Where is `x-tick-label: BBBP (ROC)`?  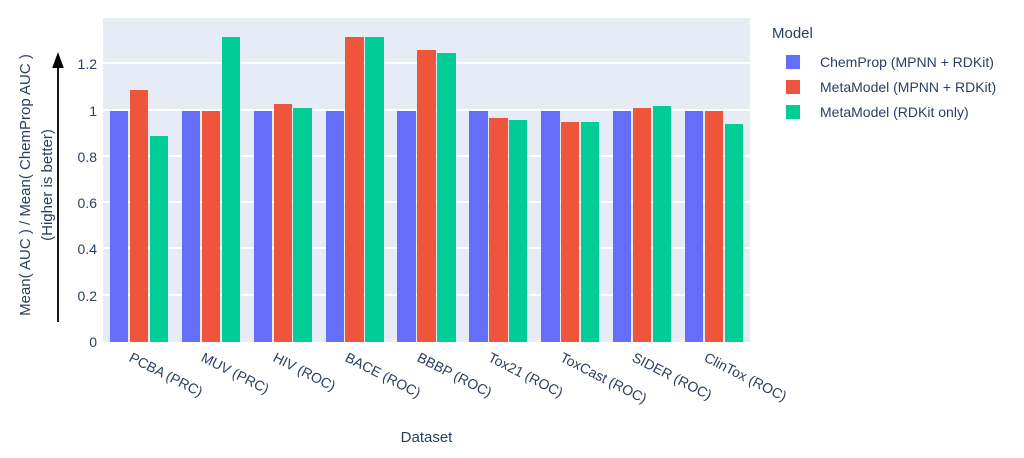 x-tick-label: BBBP (ROC) is located at coordinates (454, 375).